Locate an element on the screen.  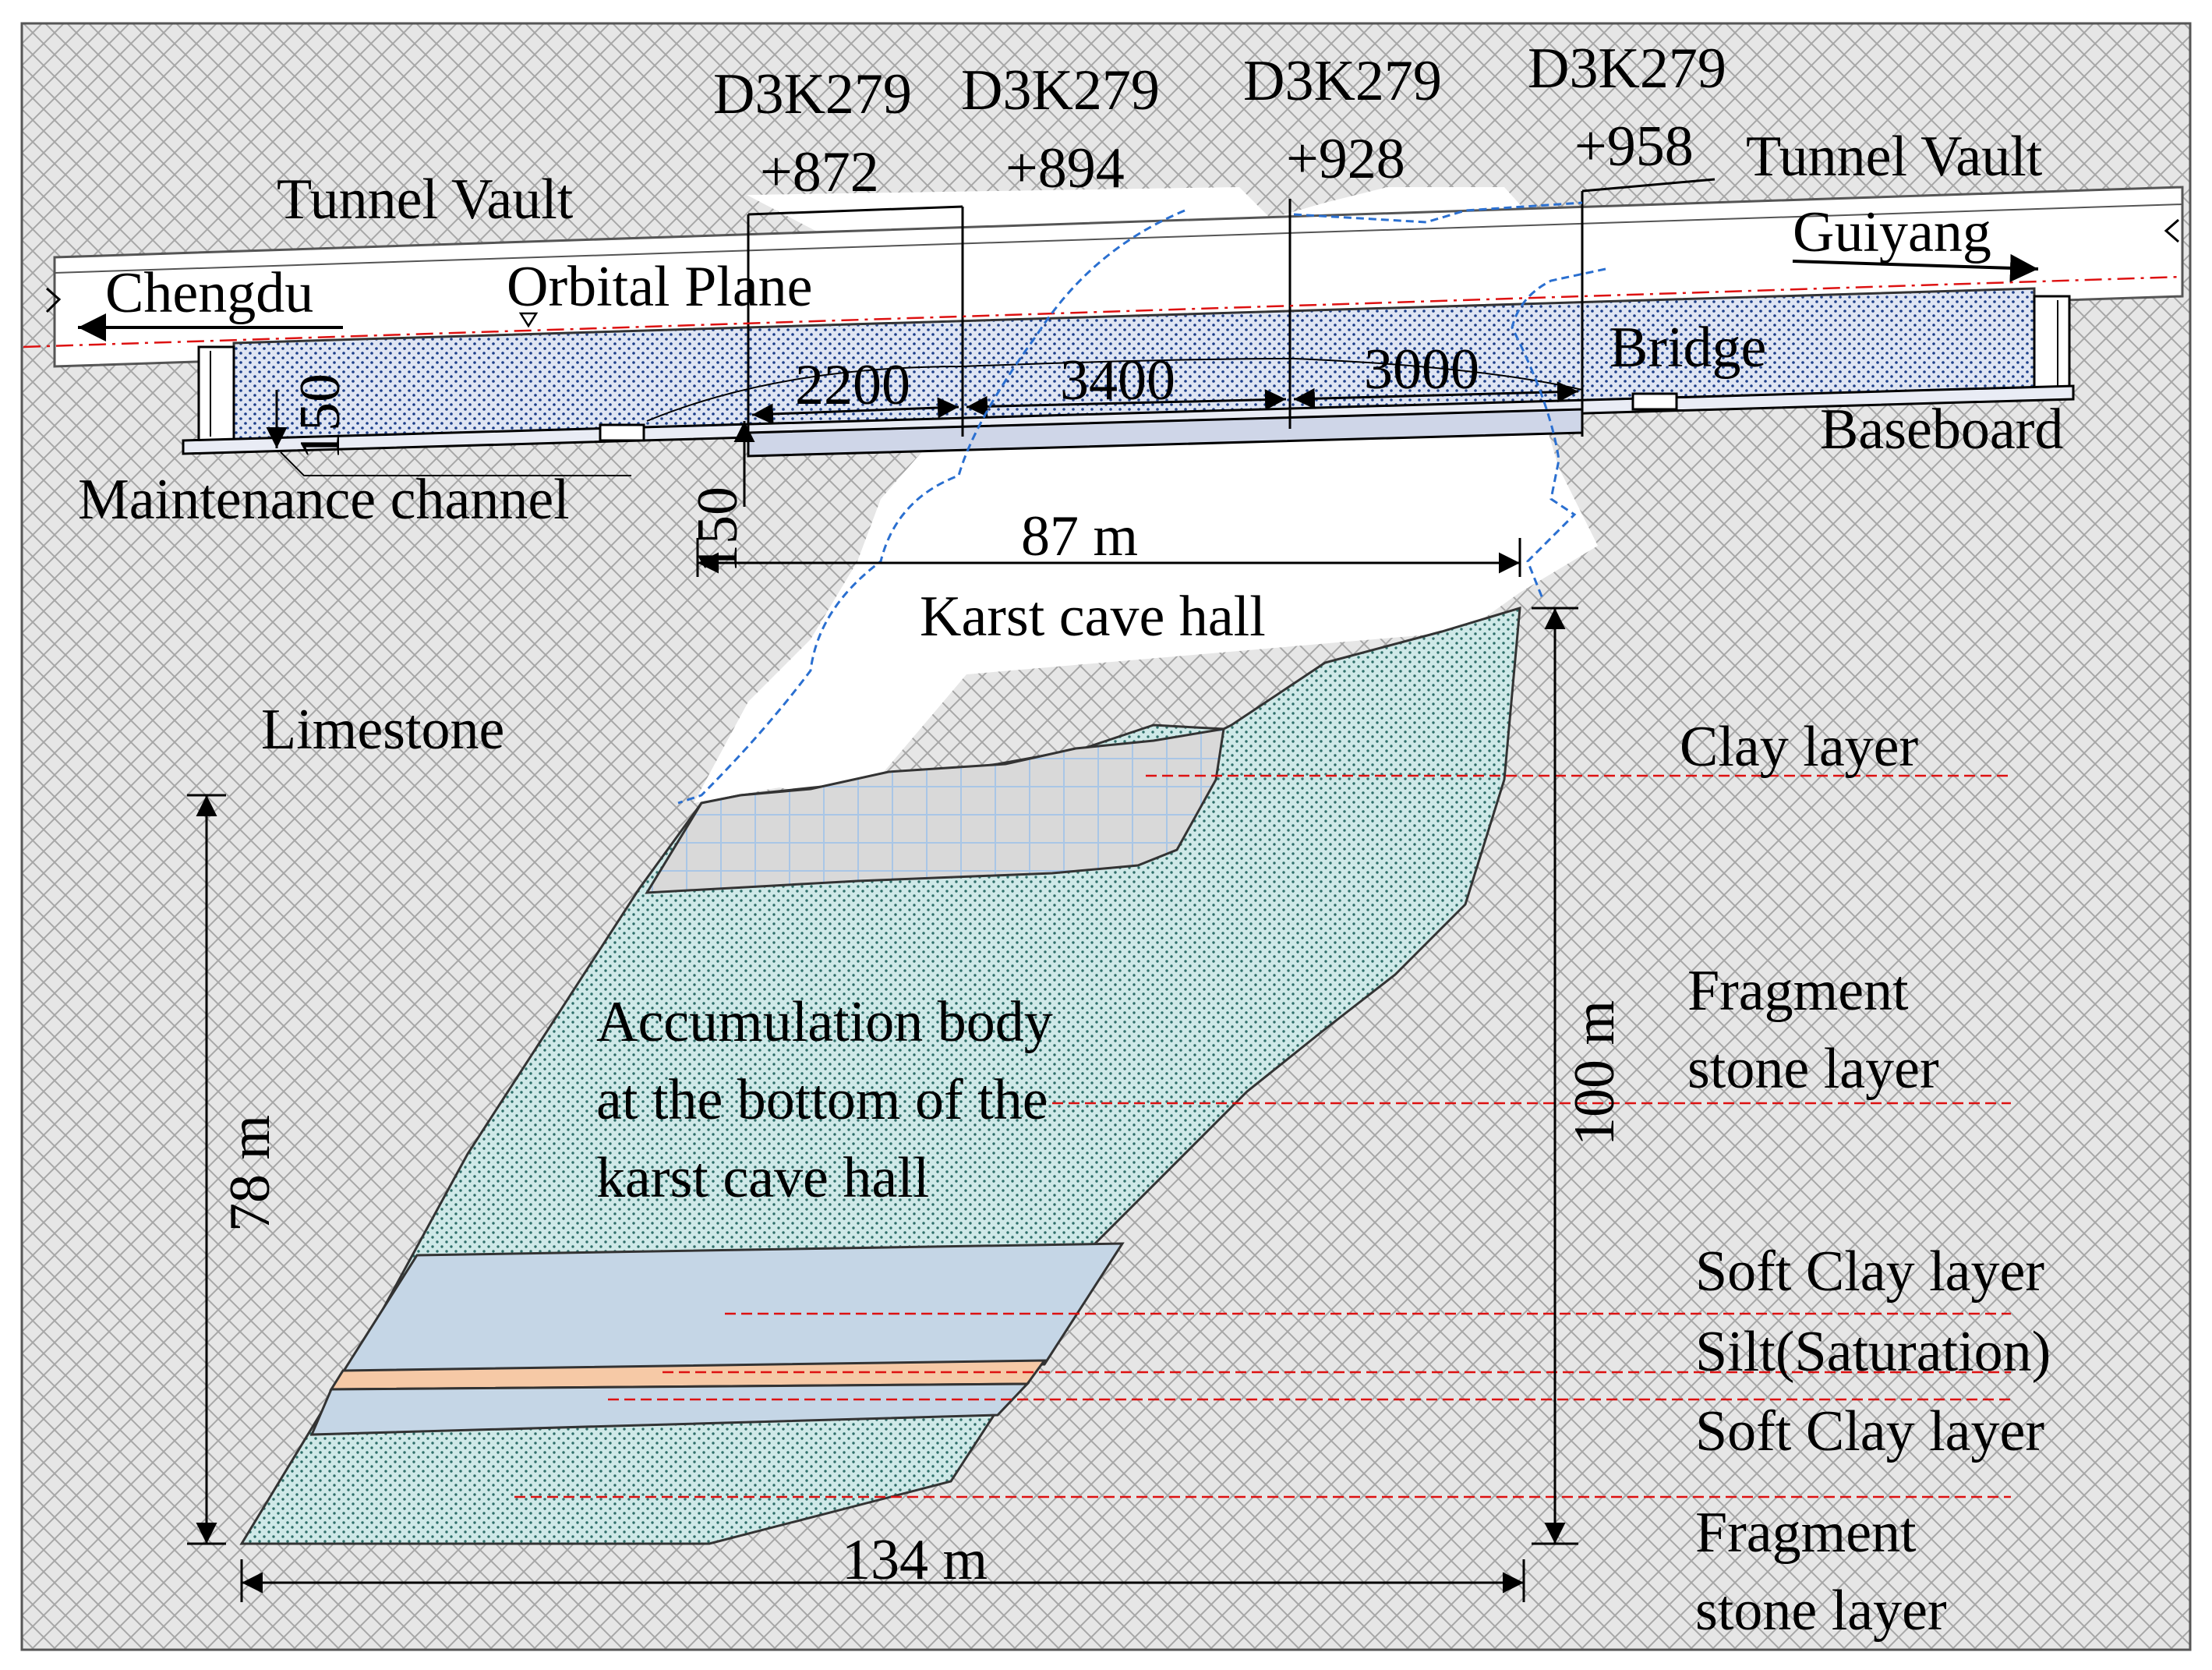
height-100-label: 100 m is located at coordinates (1595, 1073).